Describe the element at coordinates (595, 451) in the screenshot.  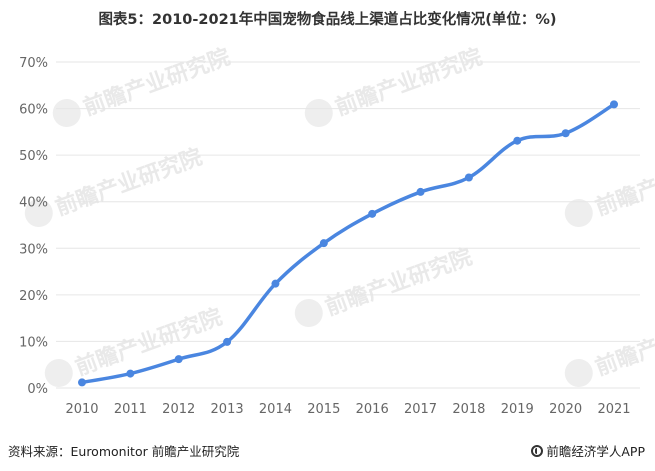
I see `brand-text: 前瞻经济学人APP` at that location.